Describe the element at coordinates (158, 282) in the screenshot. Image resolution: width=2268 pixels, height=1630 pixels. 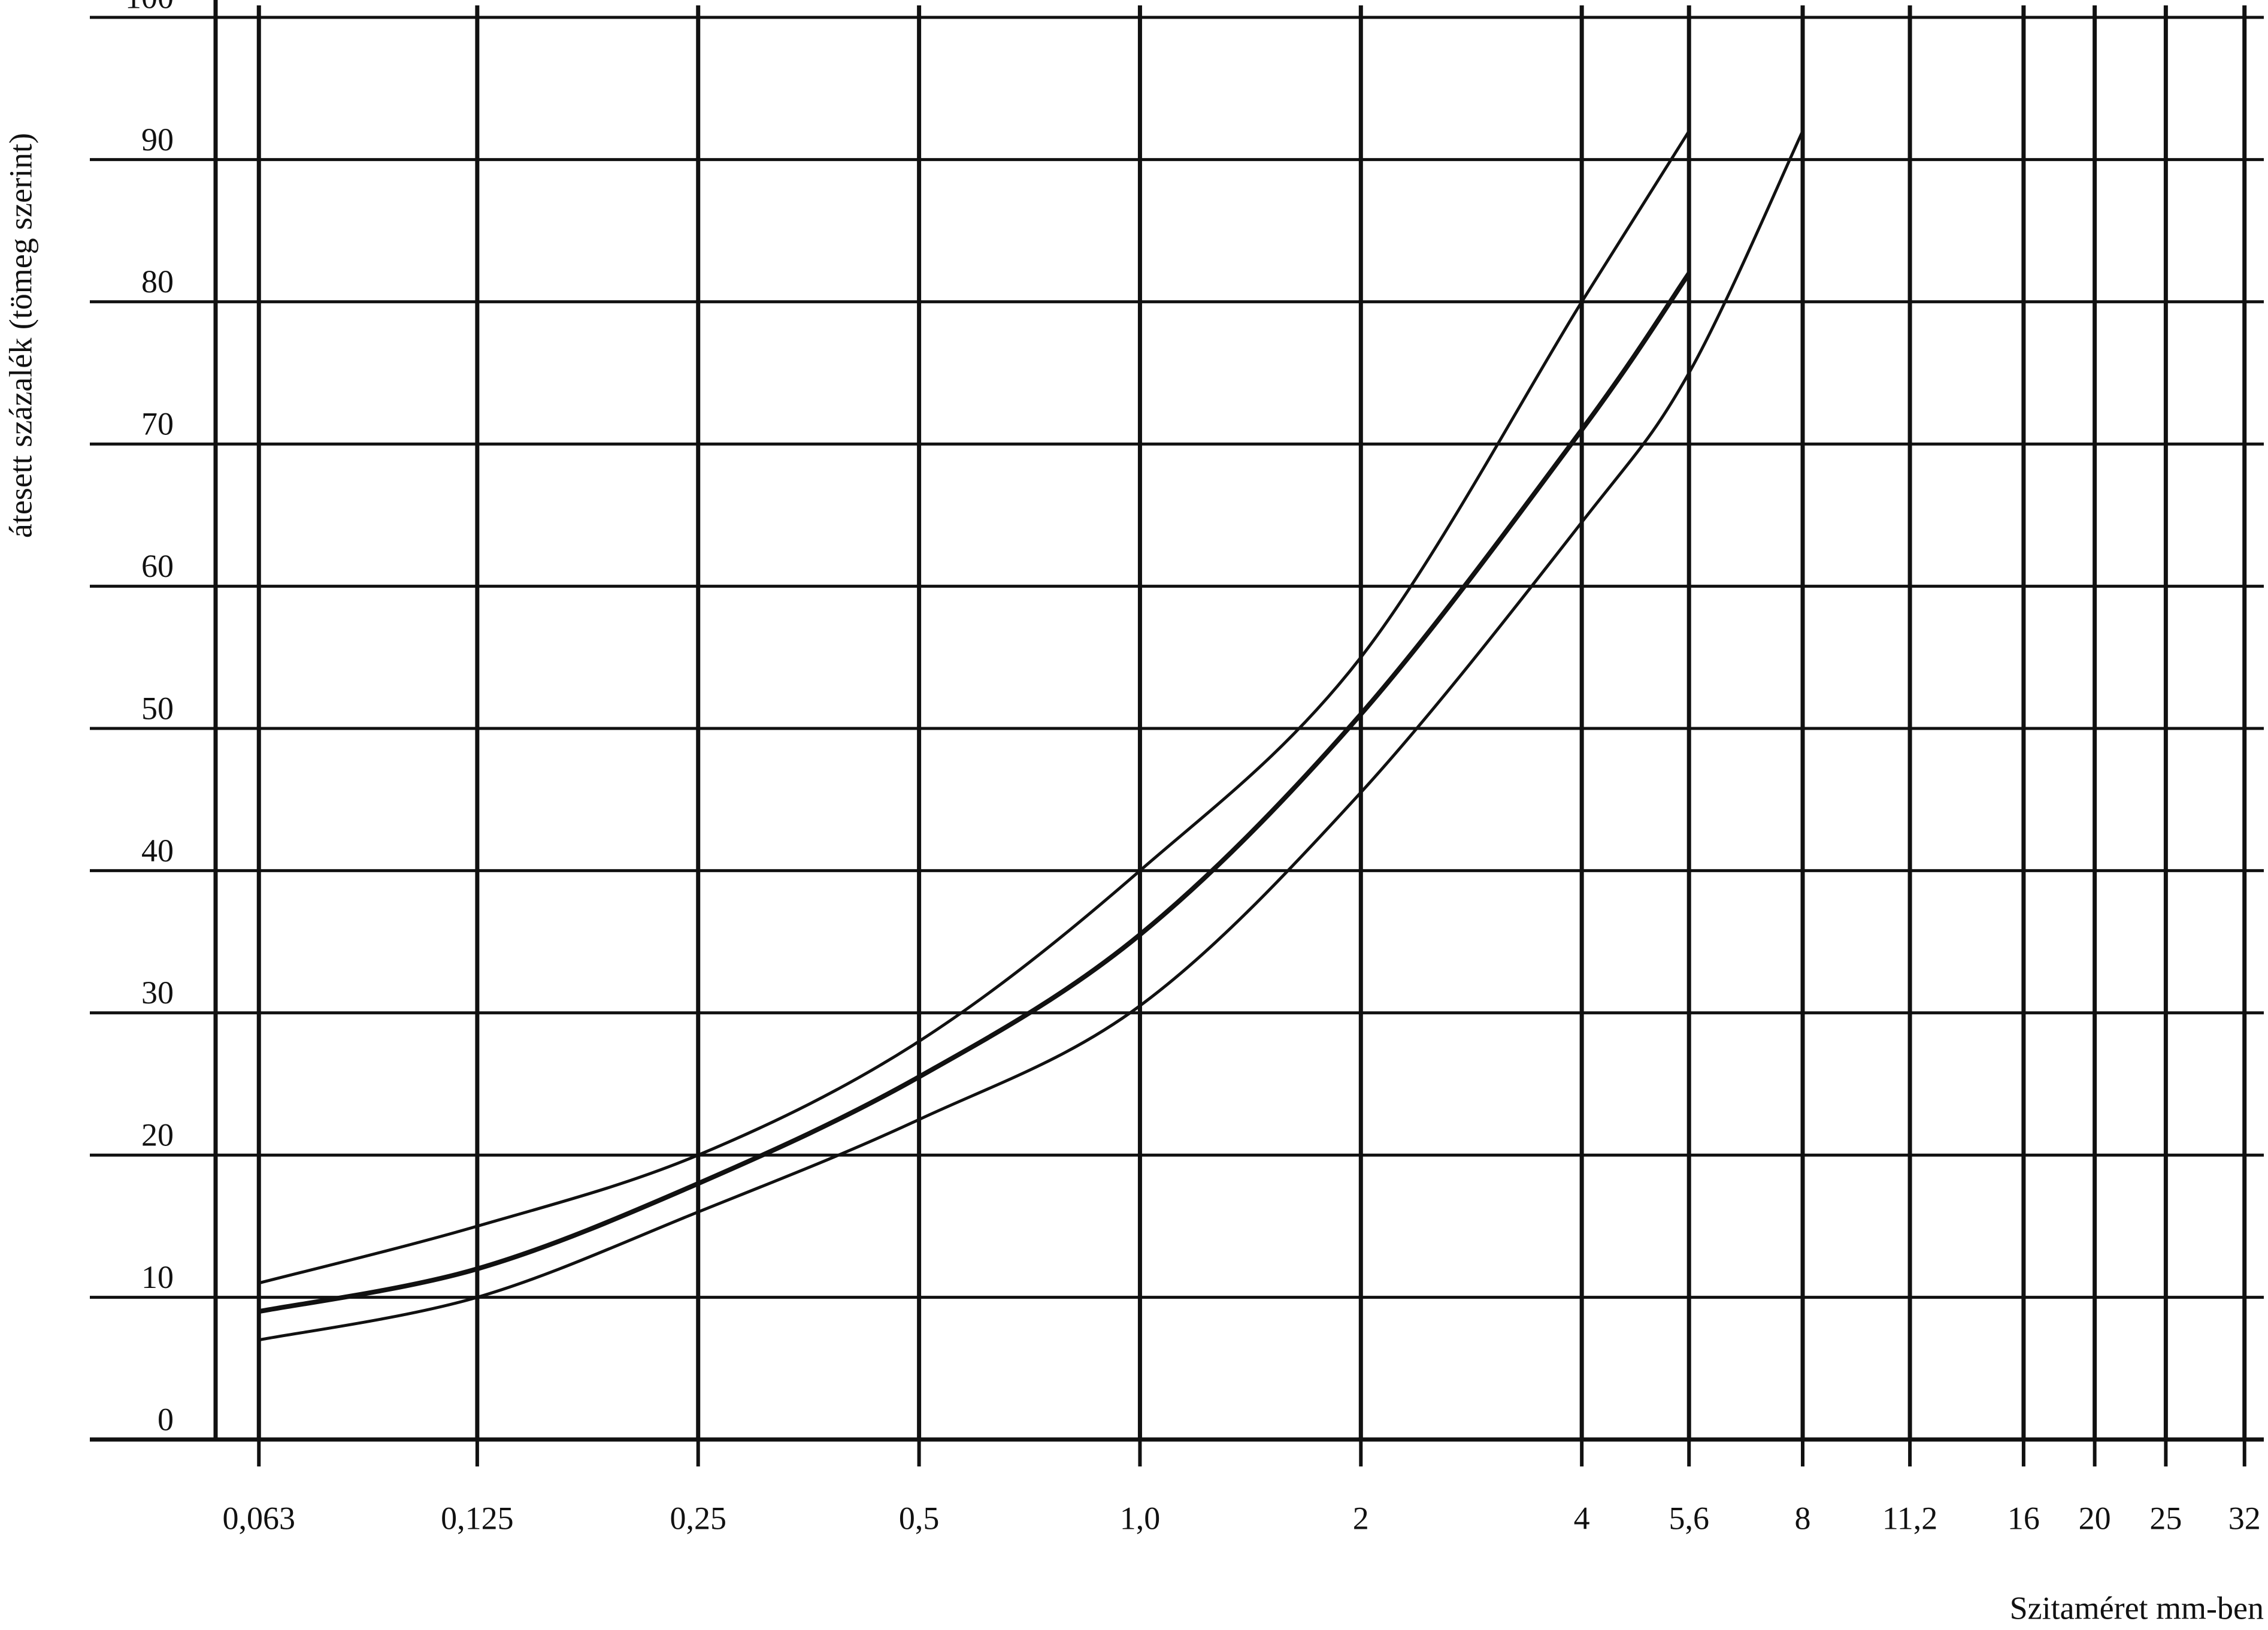
I see `y-tick-label: 80` at that location.